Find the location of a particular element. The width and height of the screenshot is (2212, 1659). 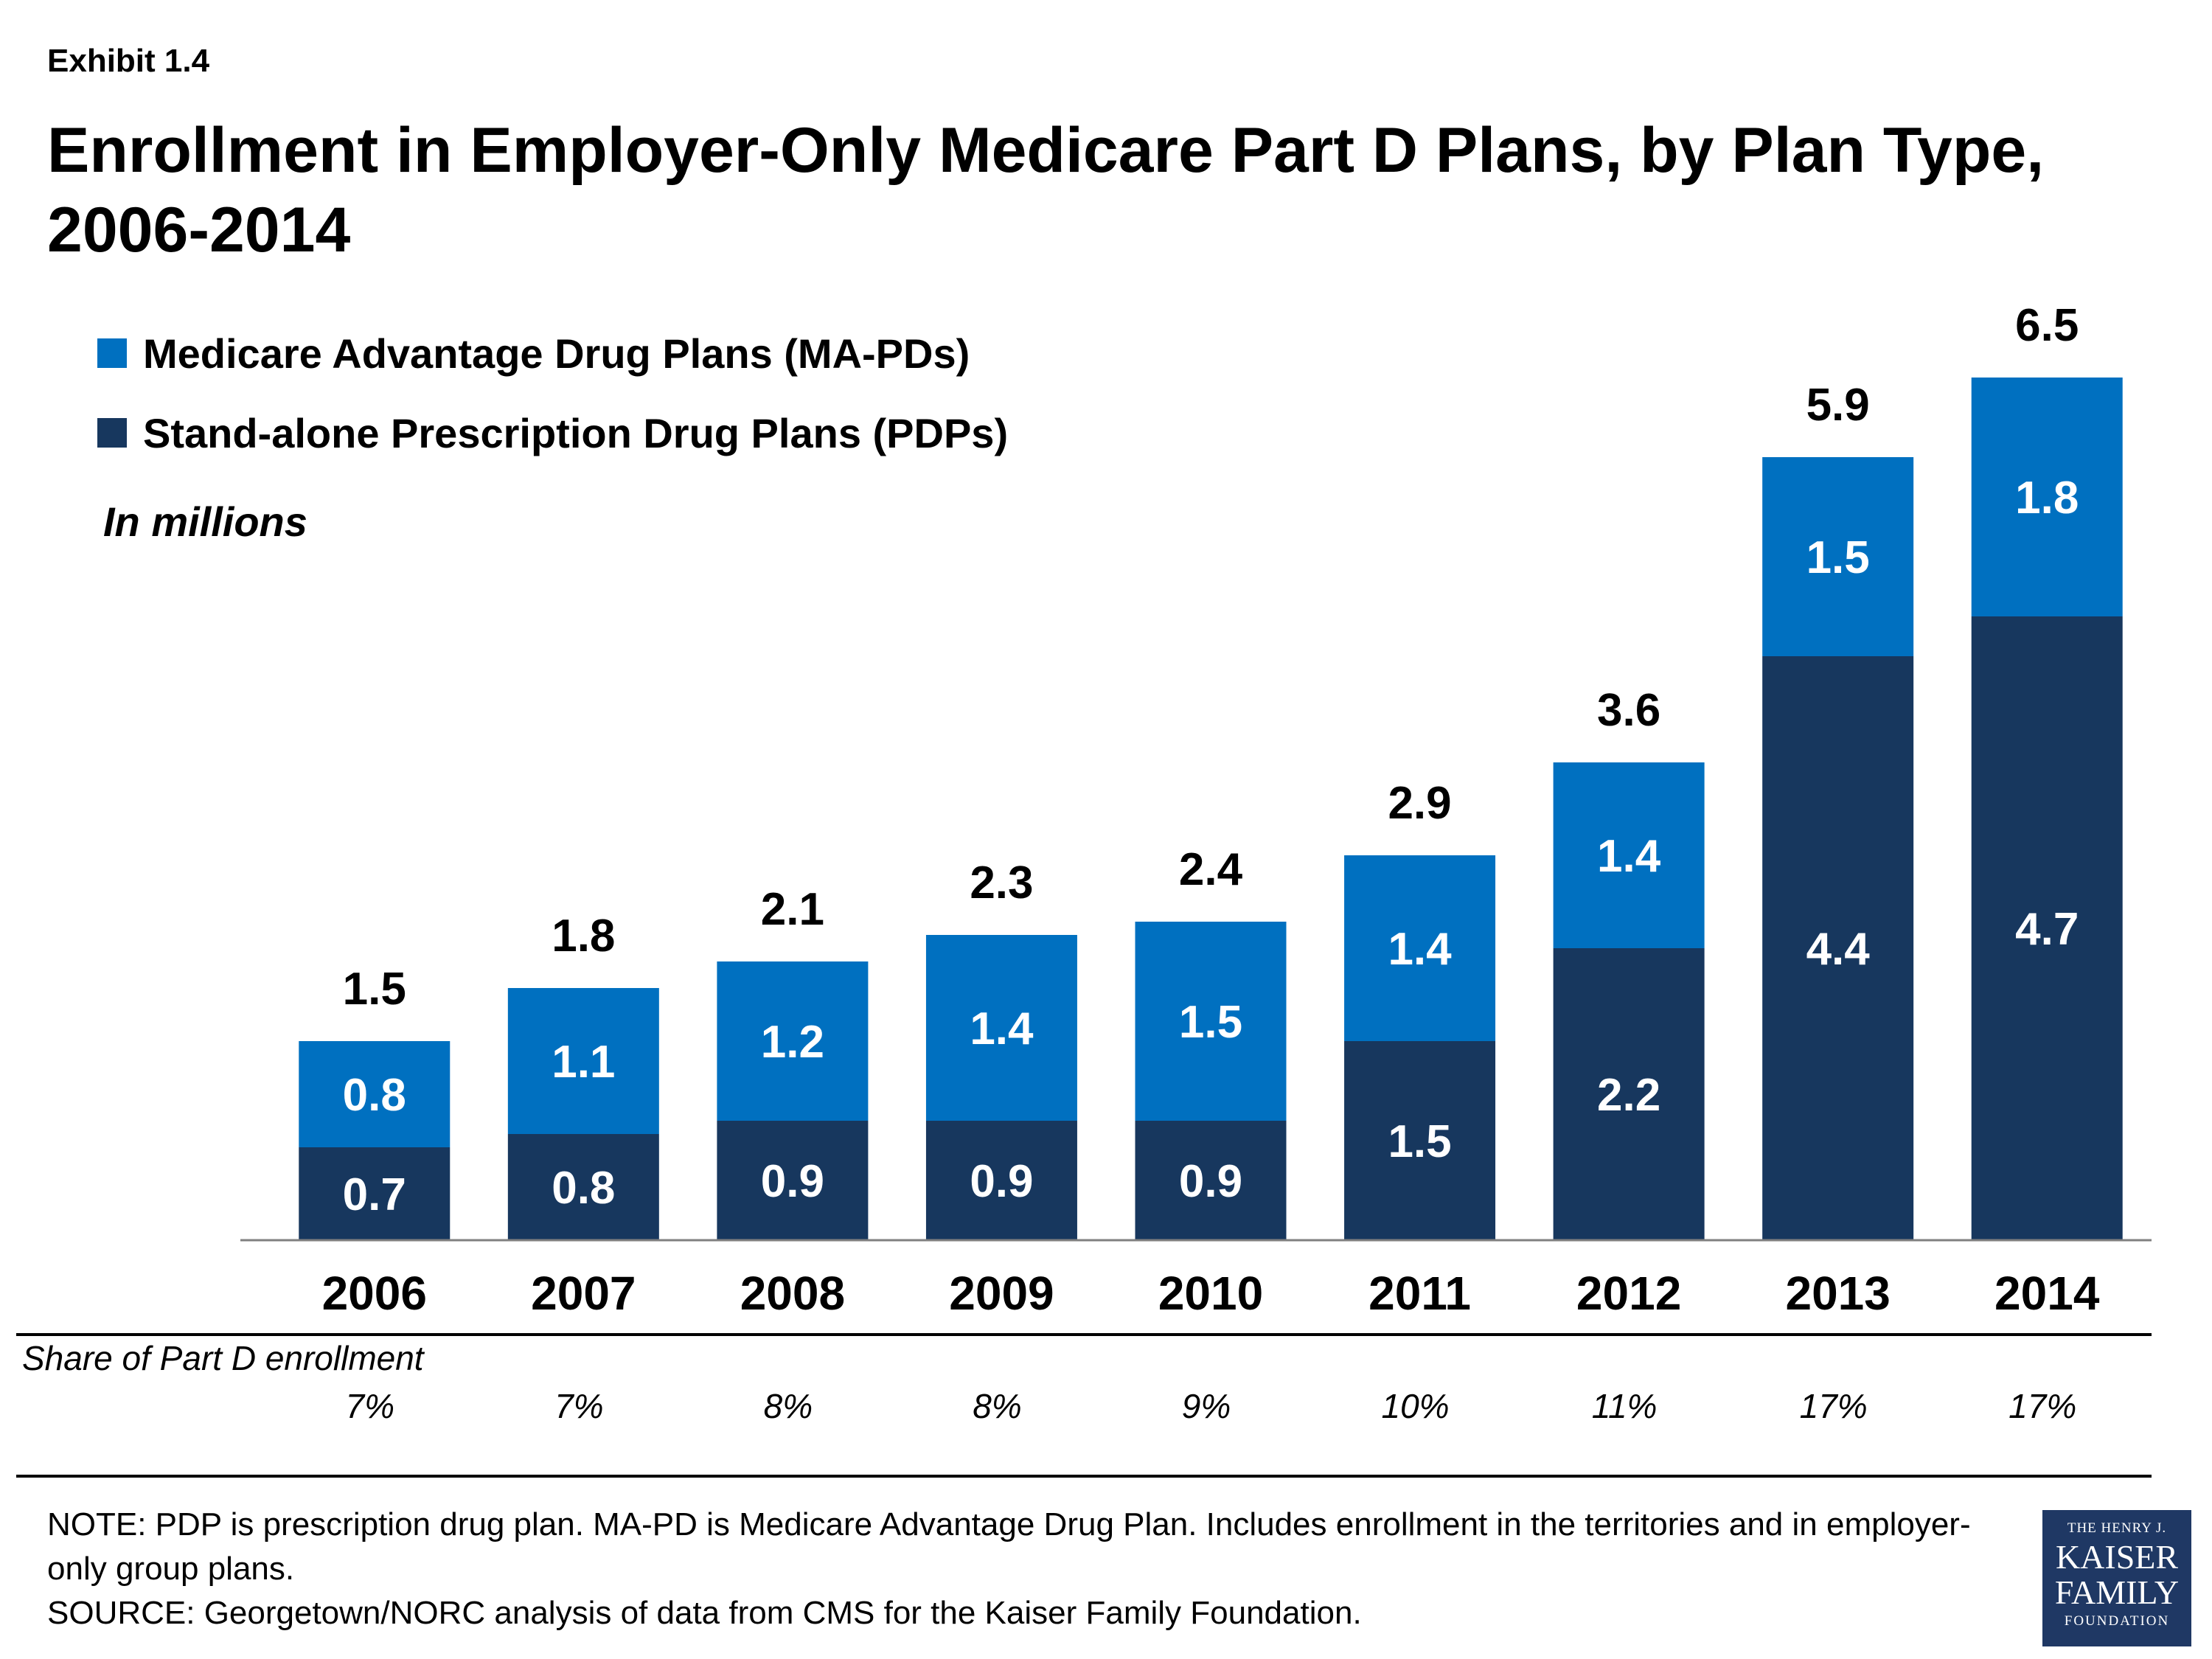

x-tick-label-2011: 2011 is located at coordinates (1419, 1293).